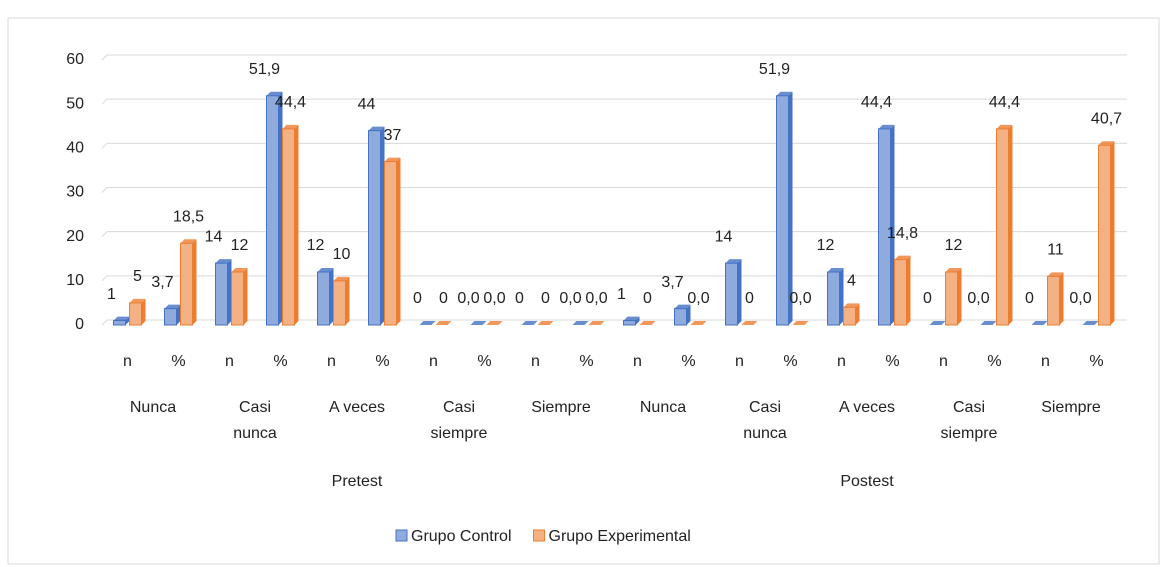 Image resolution: width=1169 pixels, height=567 pixels. Describe the element at coordinates (367, 104) in the screenshot. I see `data-label: 44` at that location.